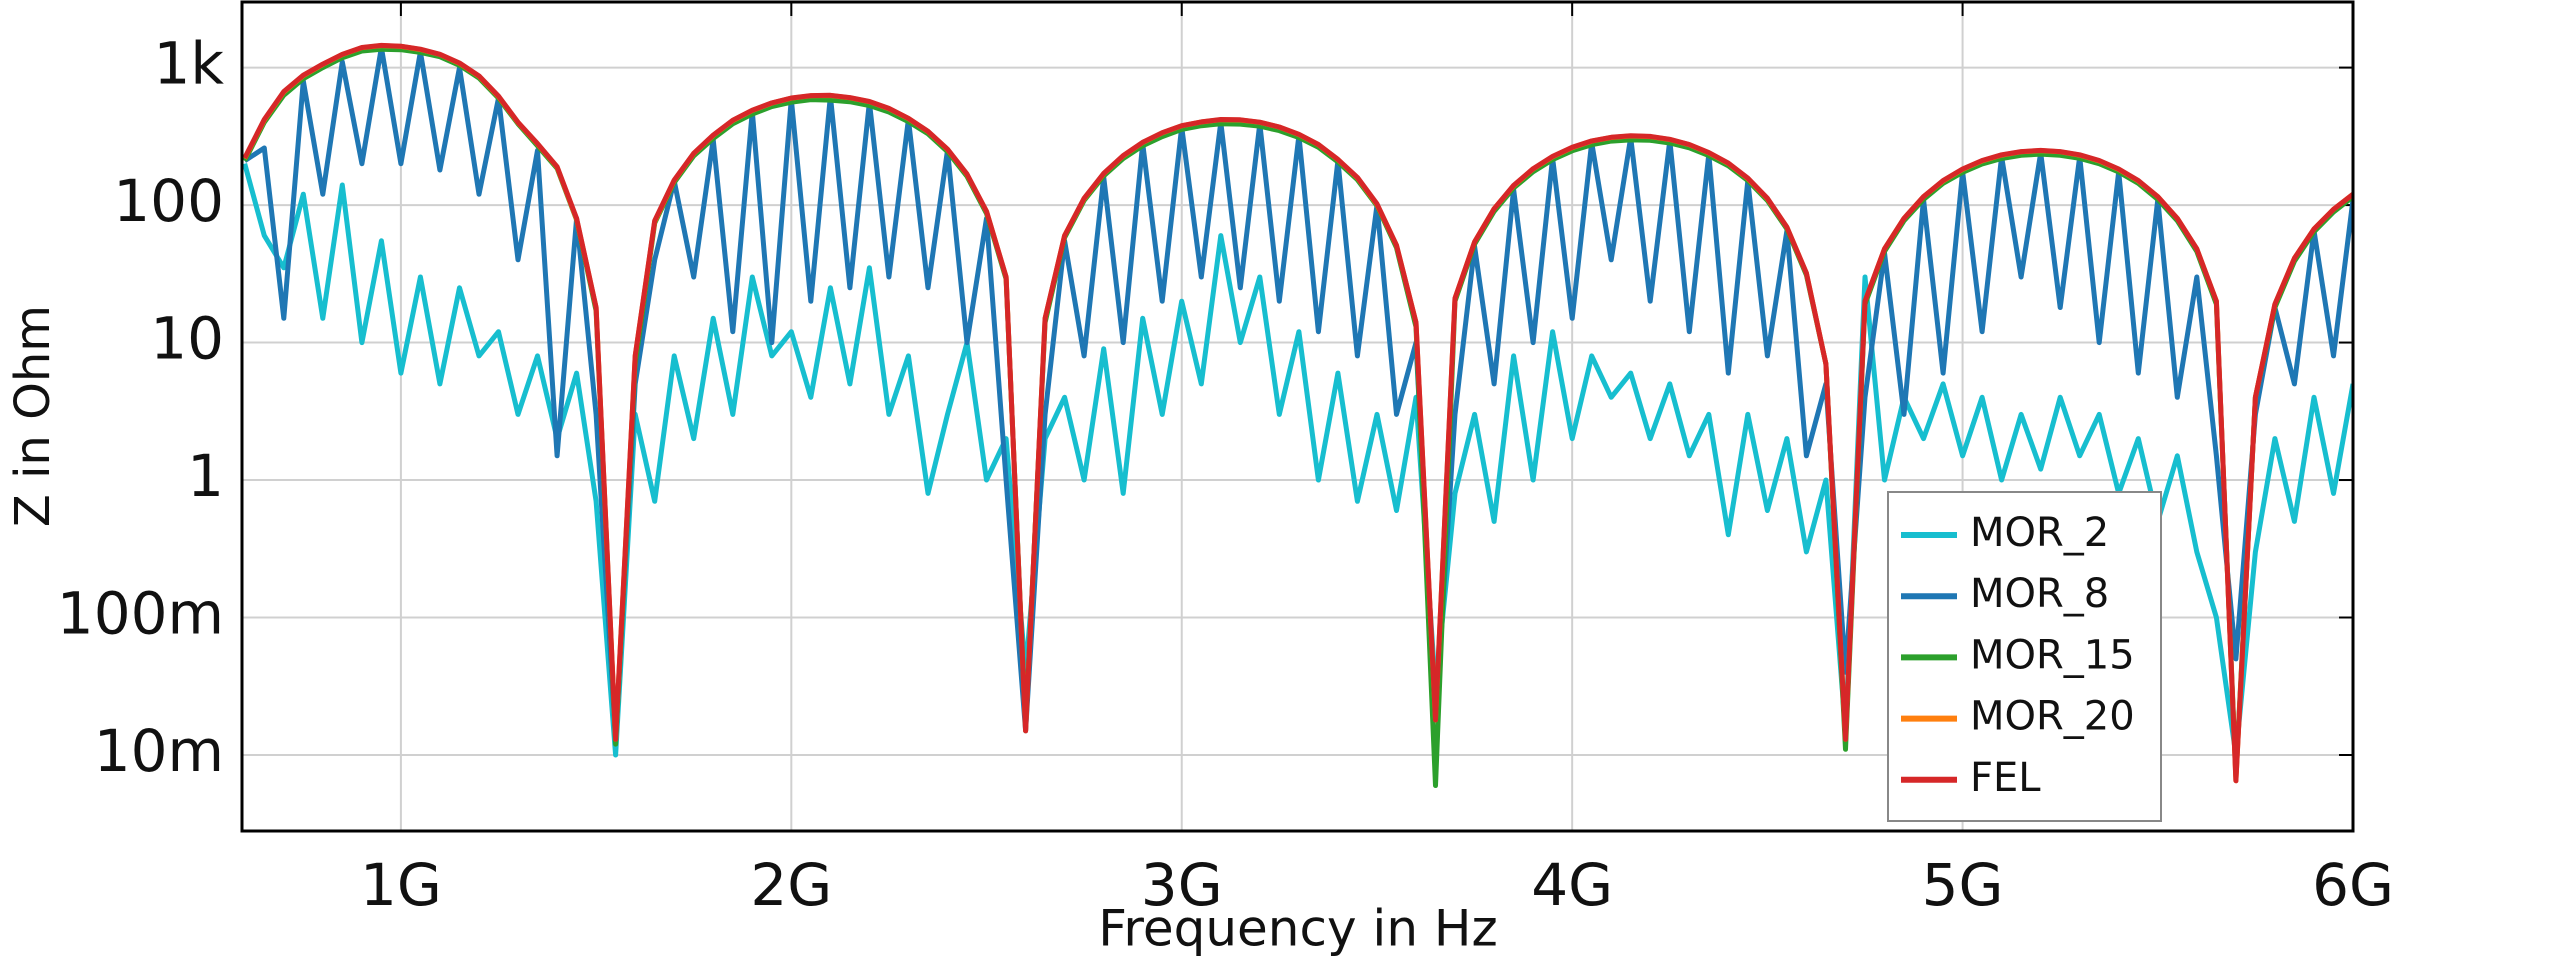  I want to click on y-tick-label: 100, so click(168, 201).